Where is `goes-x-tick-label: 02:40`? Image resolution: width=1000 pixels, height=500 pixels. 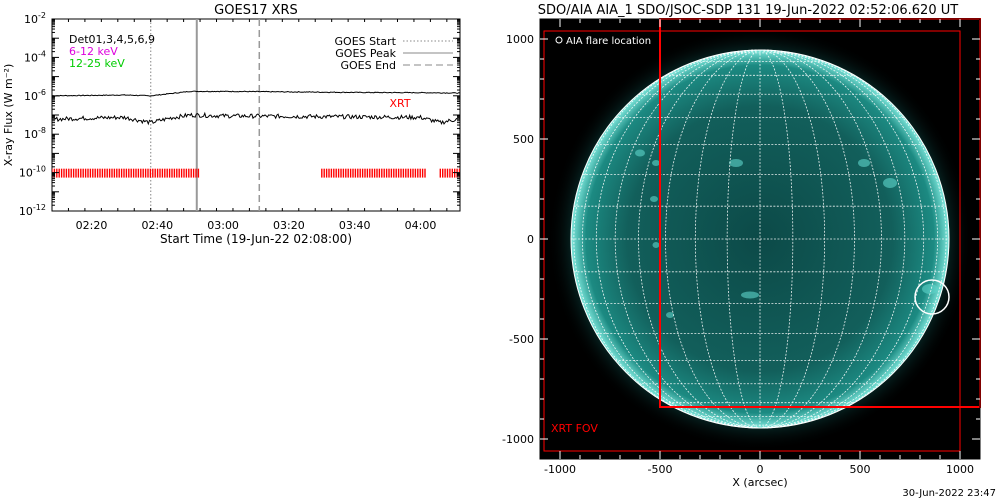 goes-x-tick-label: 02:40 is located at coordinates (157, 225).